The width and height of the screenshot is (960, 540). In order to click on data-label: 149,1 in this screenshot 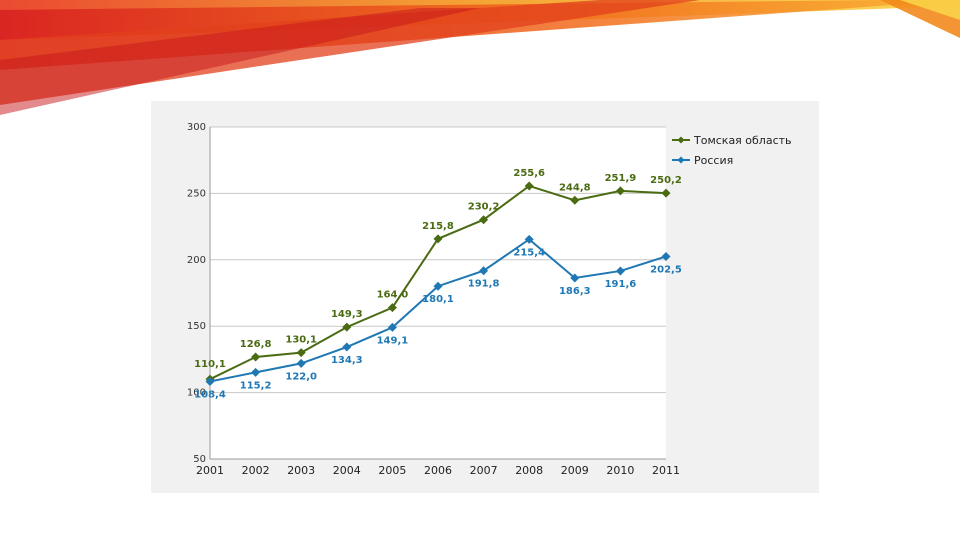, I will do `click(393, 340)`.